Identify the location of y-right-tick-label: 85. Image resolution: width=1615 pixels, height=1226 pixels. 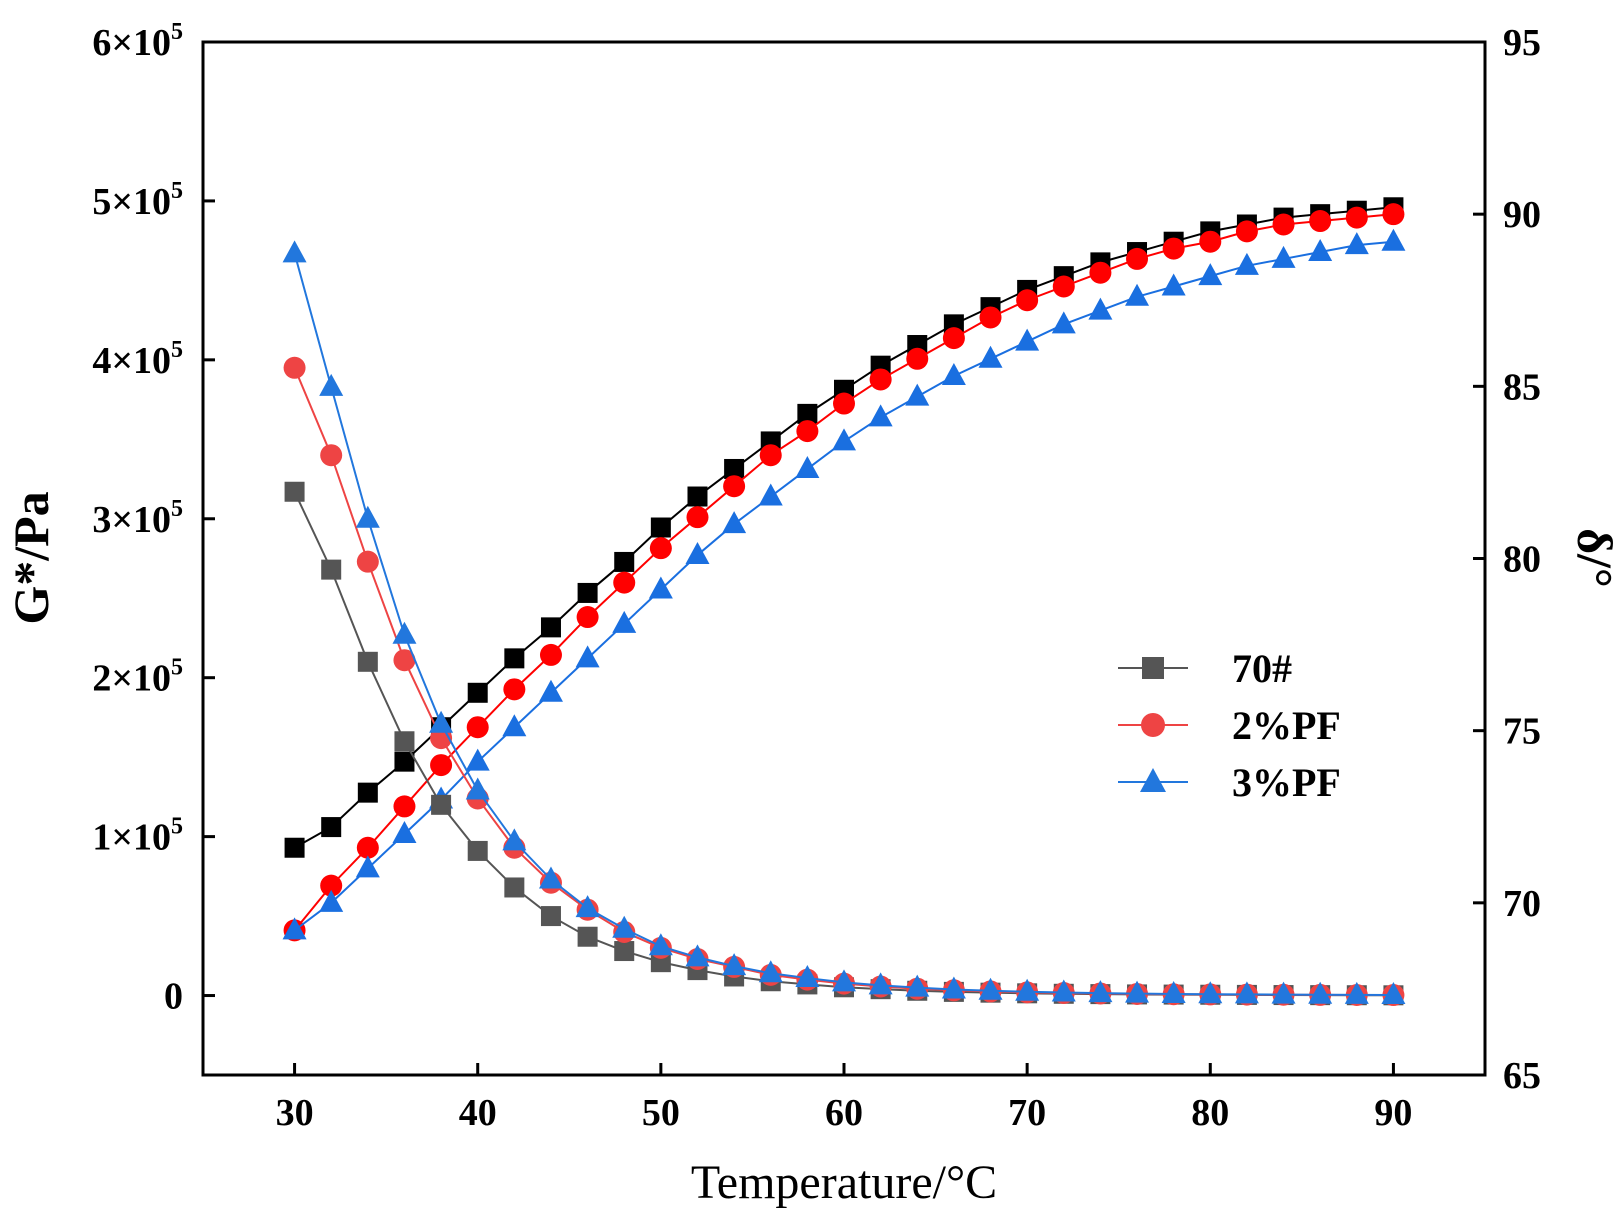
(1522, 387).